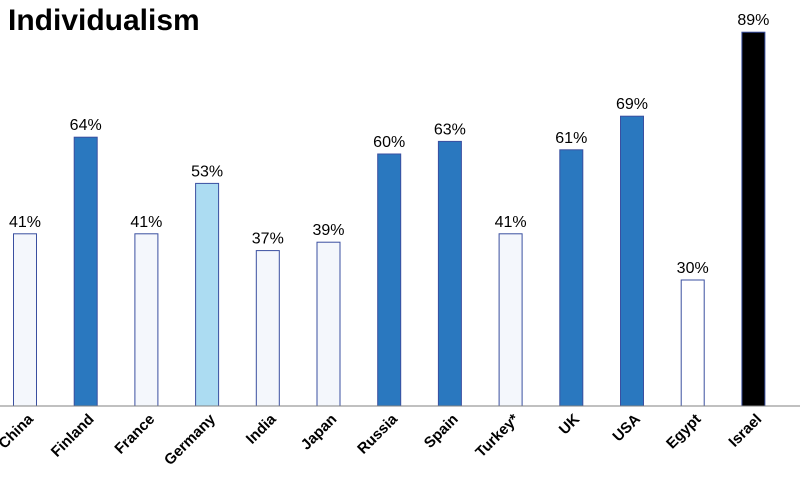 This screenshot has height=479, width=800. I want to click on value-label: 63%, so click(450, 129).